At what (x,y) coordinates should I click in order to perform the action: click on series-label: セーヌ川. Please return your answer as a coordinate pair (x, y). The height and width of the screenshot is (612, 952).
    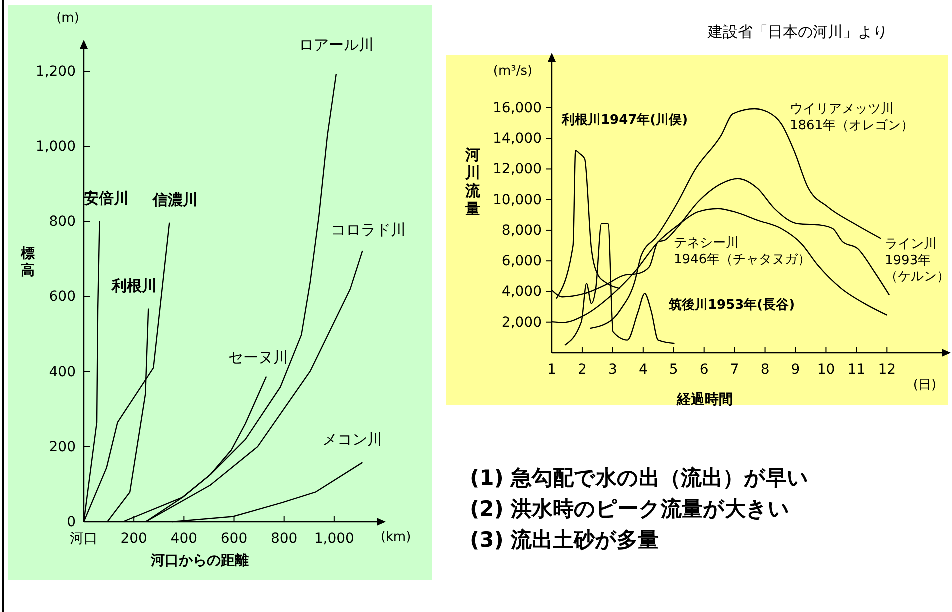
    Looking at the image, I should click on (258, 357).